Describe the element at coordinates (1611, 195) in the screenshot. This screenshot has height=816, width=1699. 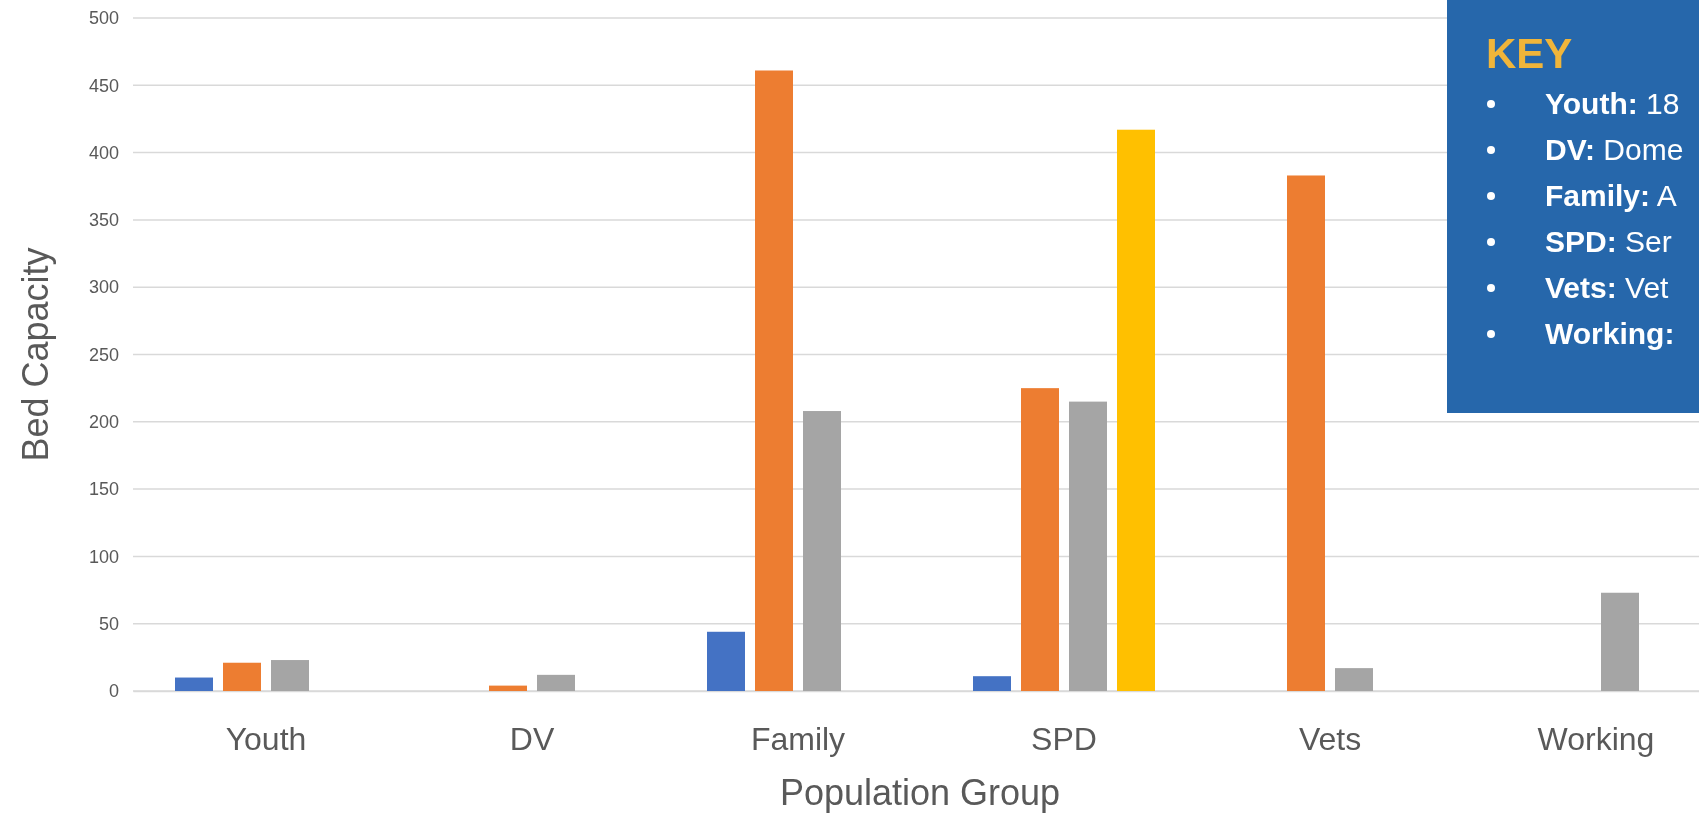
I see `annotation: Family: A` at that location.